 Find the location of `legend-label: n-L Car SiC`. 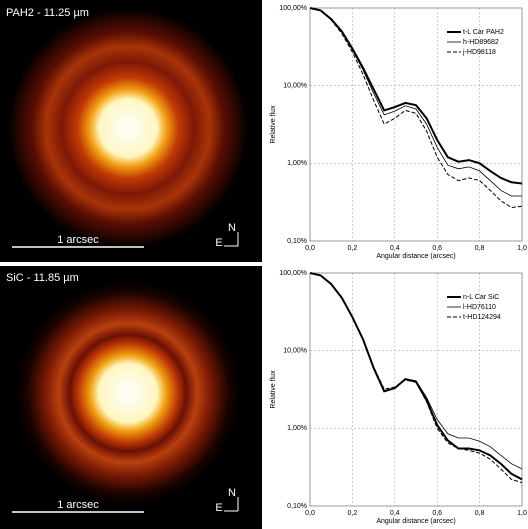

legend-label: n-L Car SiC is located at coordinates (481, 297).